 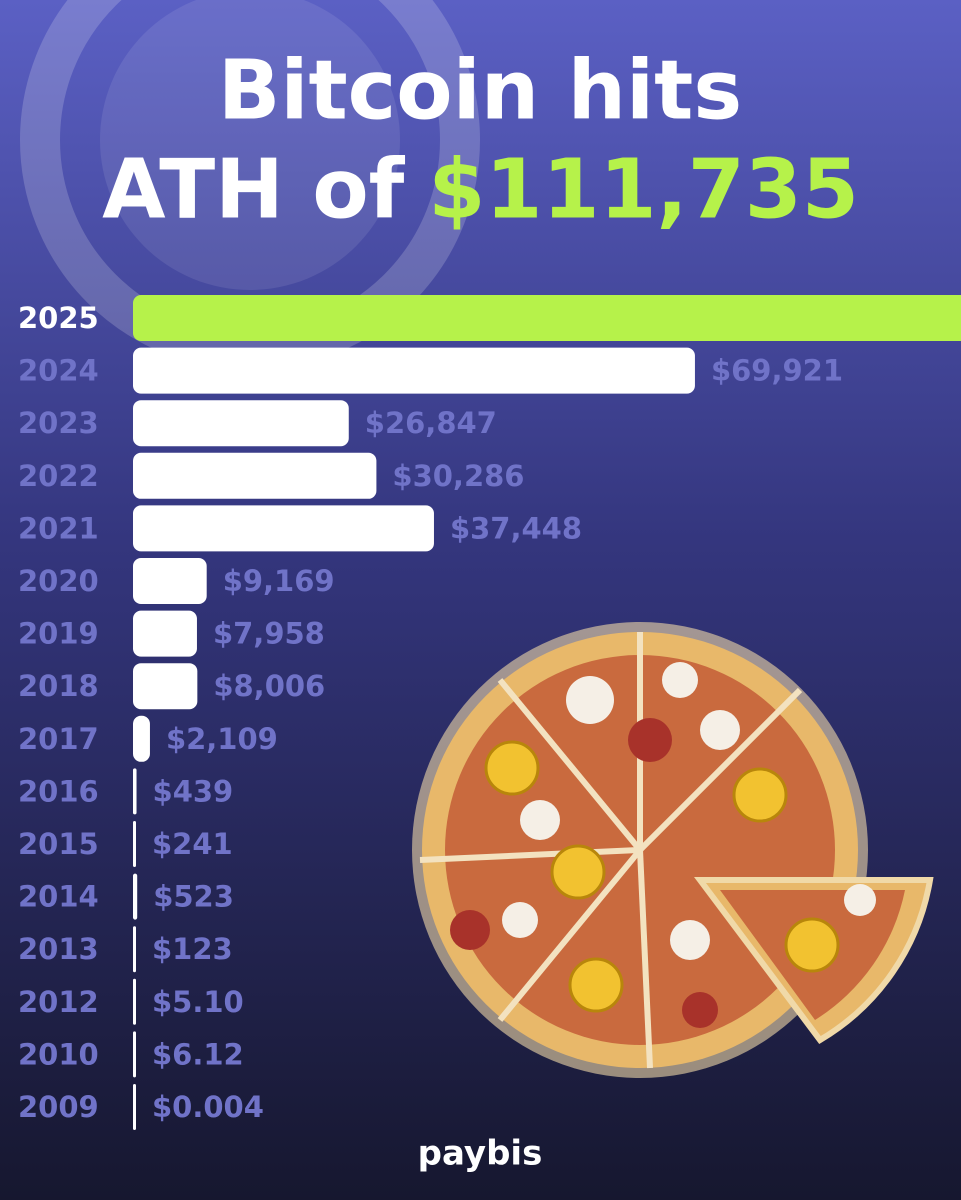 I want to click on value-label: $30,286, so click(x=458, y=476).